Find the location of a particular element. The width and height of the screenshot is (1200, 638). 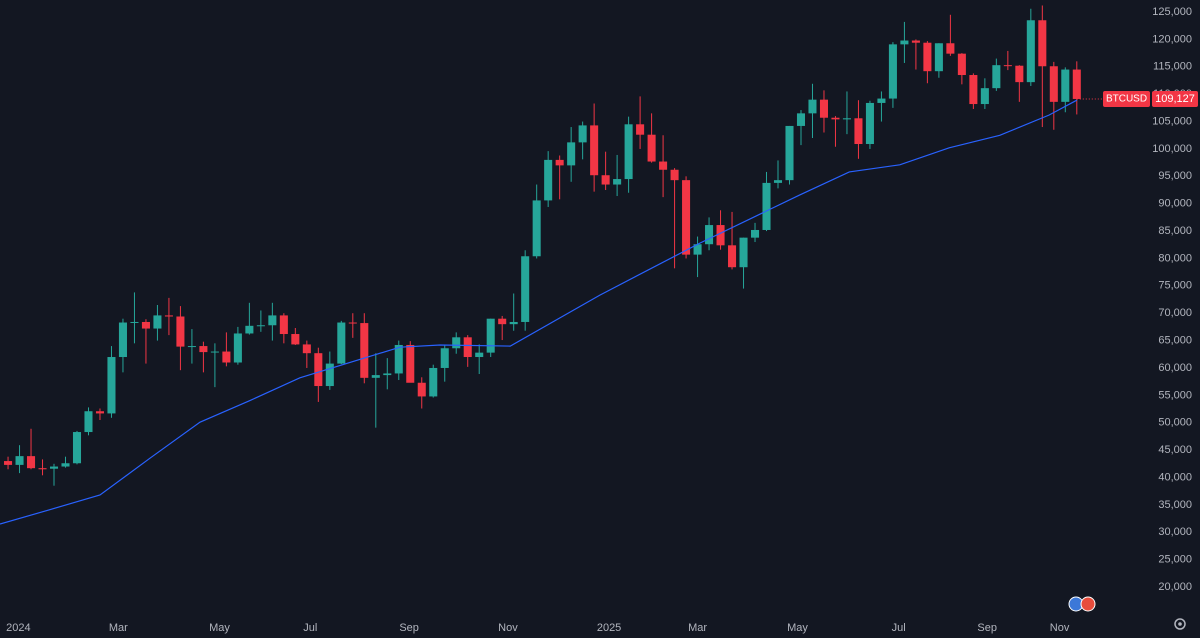

y-tick-label: 65,000 is located at coordinates (1175, 340).